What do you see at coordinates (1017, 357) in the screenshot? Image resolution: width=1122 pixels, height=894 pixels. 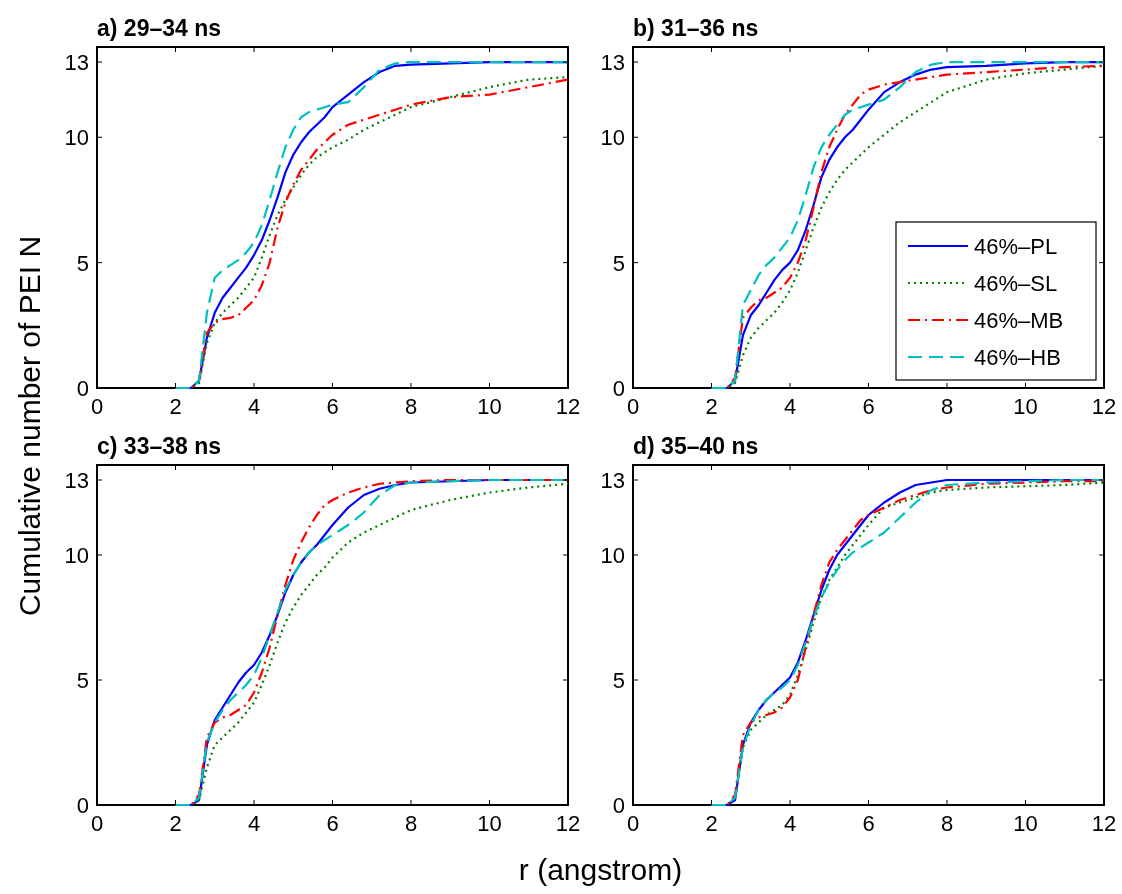 I see `legend-label: 46%–HB` at bounding box center [1017, 357].